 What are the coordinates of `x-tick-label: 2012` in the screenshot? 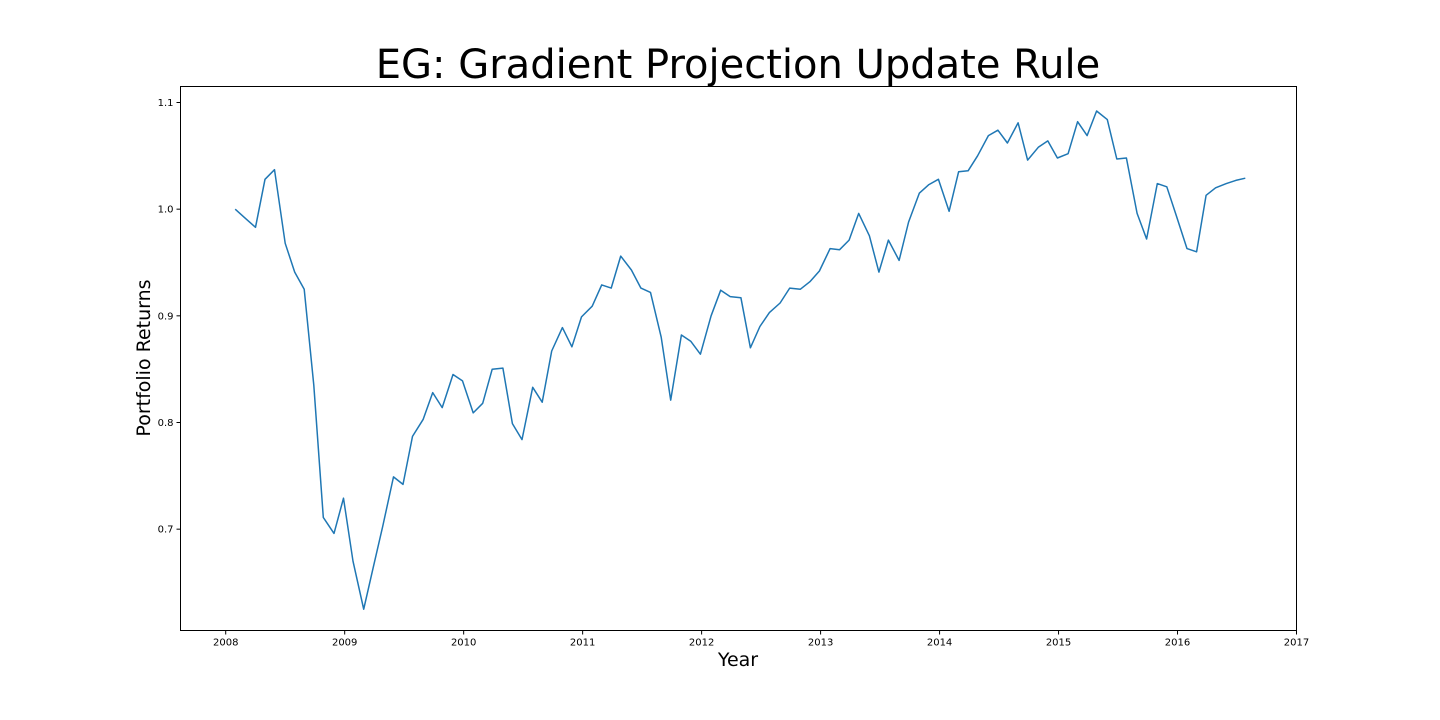 It's located at (701, 643).